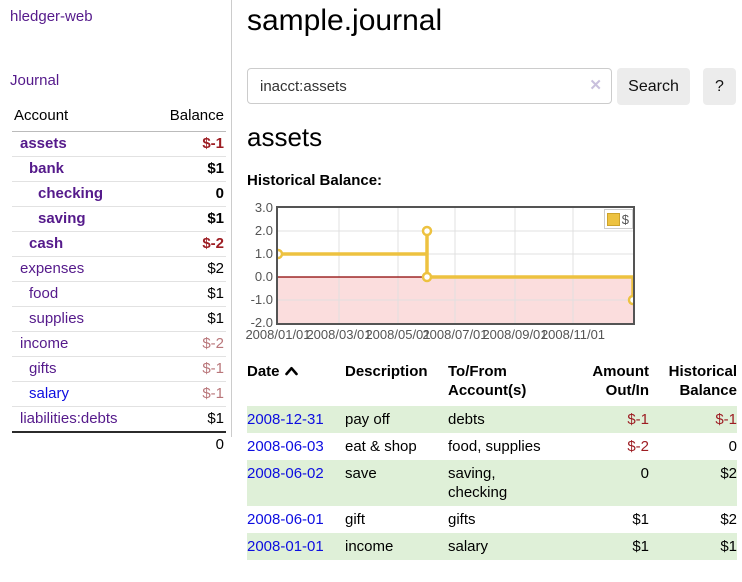  What do you see at coordinates (492, 519) in the screenshot?
I see `table-row: 2008-06-01 gift gifts $1 $2` at bounding box center [492, 519].